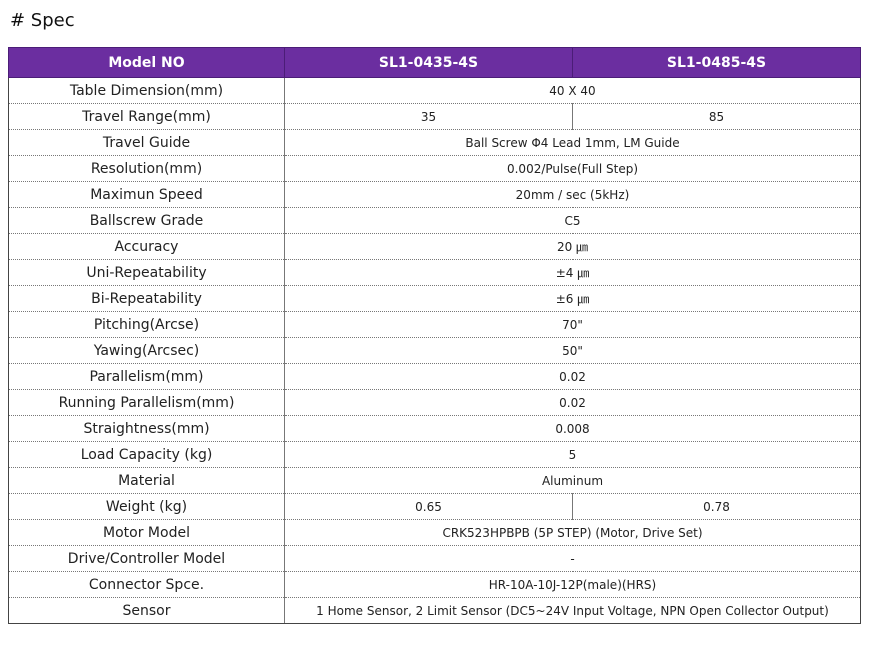 The width and height of the screenshot is (876, 648). What do you see at coordinates (42, 20) in the screenshot?
I see `page-title: # Spec` at bounding box center [42, 20].